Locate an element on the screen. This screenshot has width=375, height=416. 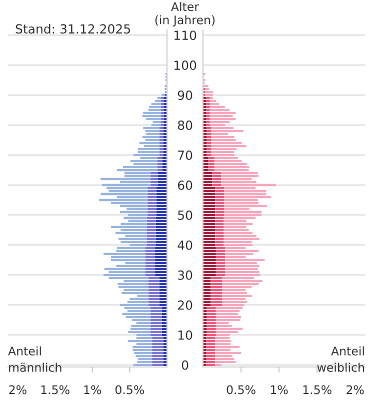
y-tick-label: 50 is located at coordinates (185, 215).